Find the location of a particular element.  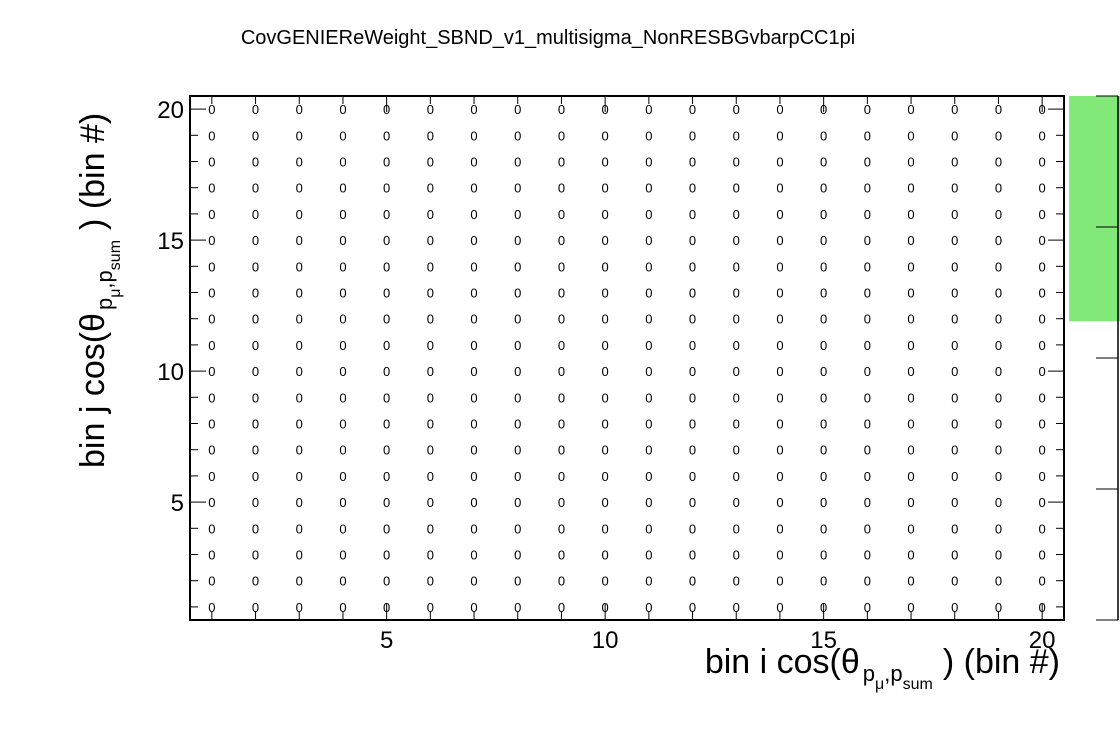

x-tick-label: 15 is located at coordinates (823, 640).